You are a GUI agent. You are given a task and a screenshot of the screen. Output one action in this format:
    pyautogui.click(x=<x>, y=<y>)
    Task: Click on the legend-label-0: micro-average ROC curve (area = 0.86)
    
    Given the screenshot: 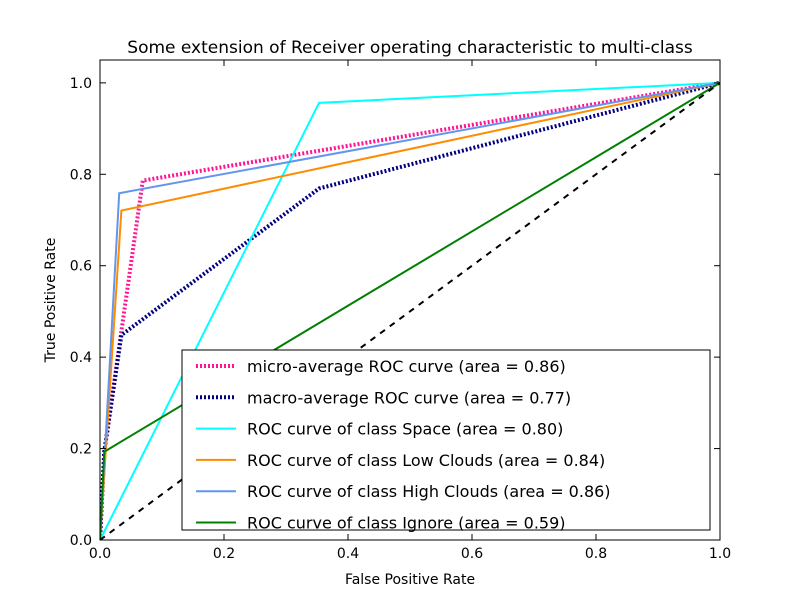 What is the action you would take?
    pyautogui.click(x=406, y=366)
    